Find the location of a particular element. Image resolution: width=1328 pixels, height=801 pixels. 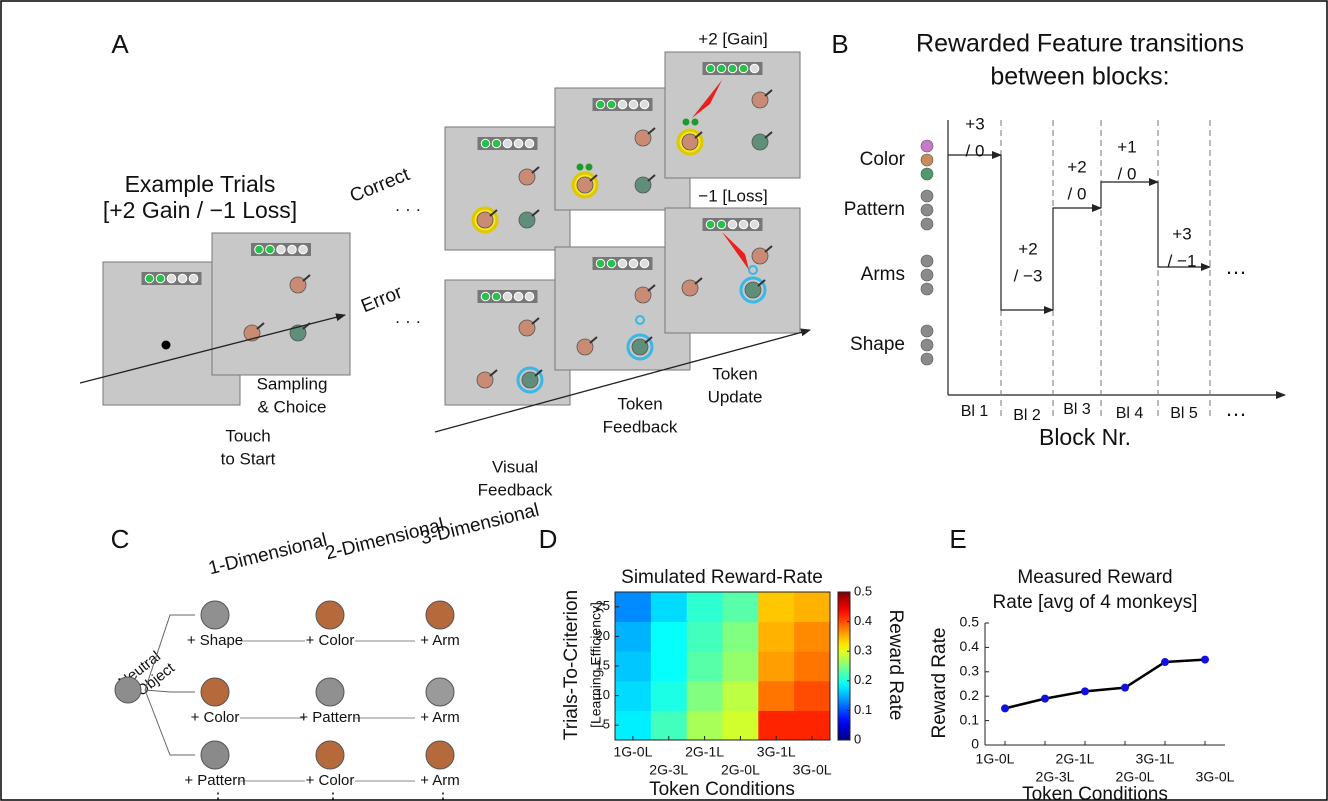

screen is located at coordinates (281, 304).